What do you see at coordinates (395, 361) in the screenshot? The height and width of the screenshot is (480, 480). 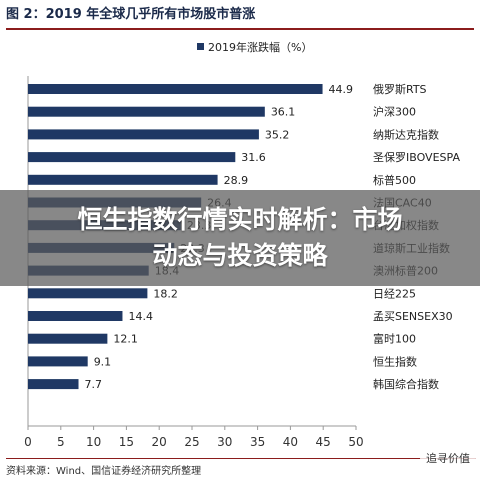 I see `category-label: 恒生指数` at bounding box center [395, 361].